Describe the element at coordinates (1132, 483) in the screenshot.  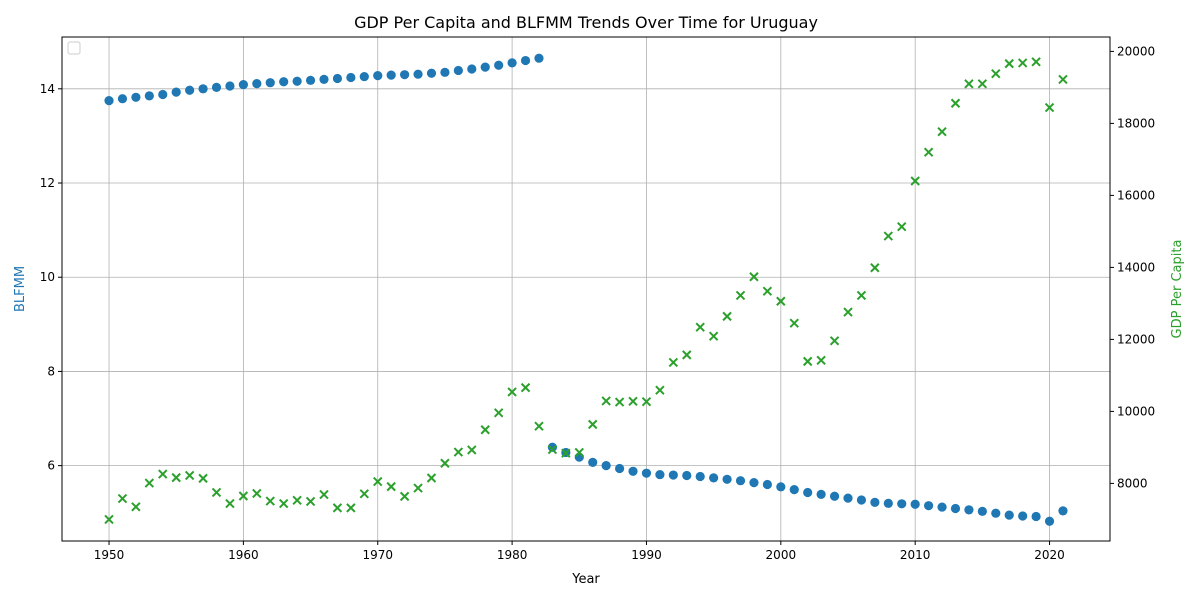
I see `right-y-tick-label: 8000` at that location.